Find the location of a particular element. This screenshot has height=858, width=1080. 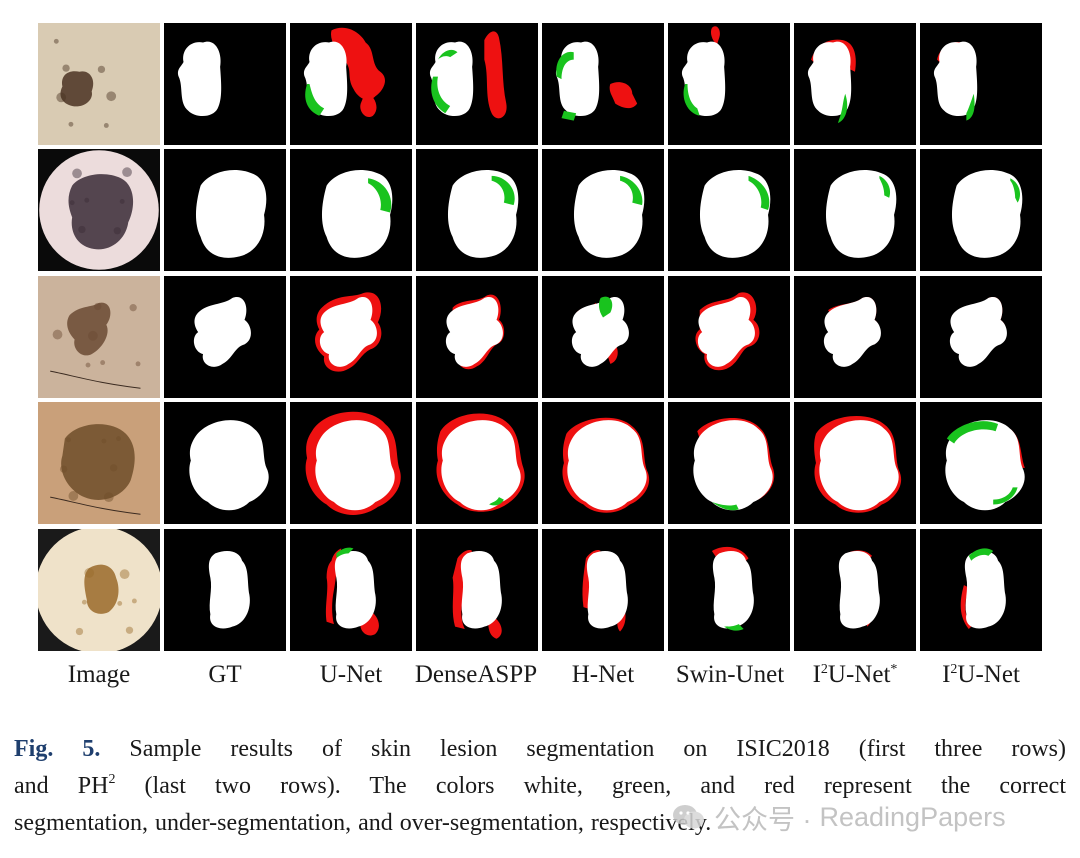

watermark: 公众号 · ReadingPapers is located at coordinates (839, 817).